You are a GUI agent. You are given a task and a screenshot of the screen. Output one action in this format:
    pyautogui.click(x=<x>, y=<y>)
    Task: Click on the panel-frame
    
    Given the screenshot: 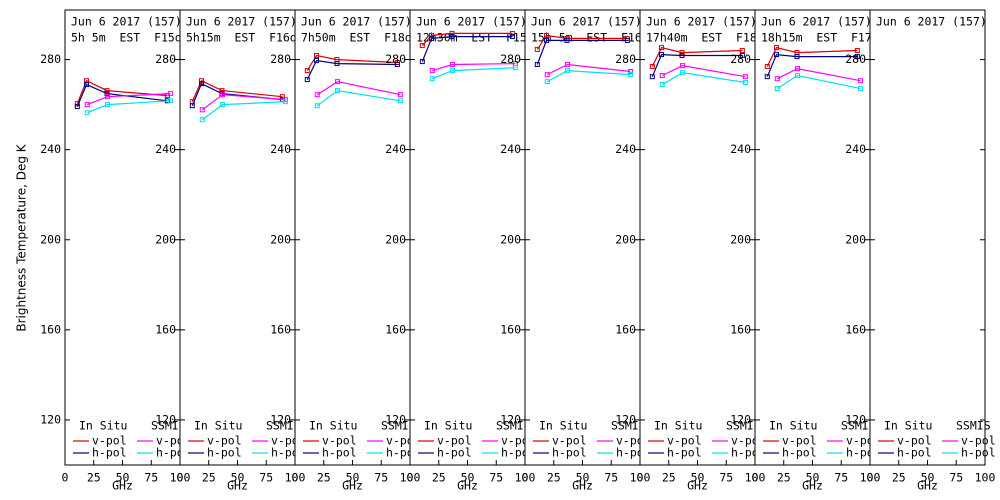 What is the action you would take?
    pyautogui.click(x=812, y=237)
    